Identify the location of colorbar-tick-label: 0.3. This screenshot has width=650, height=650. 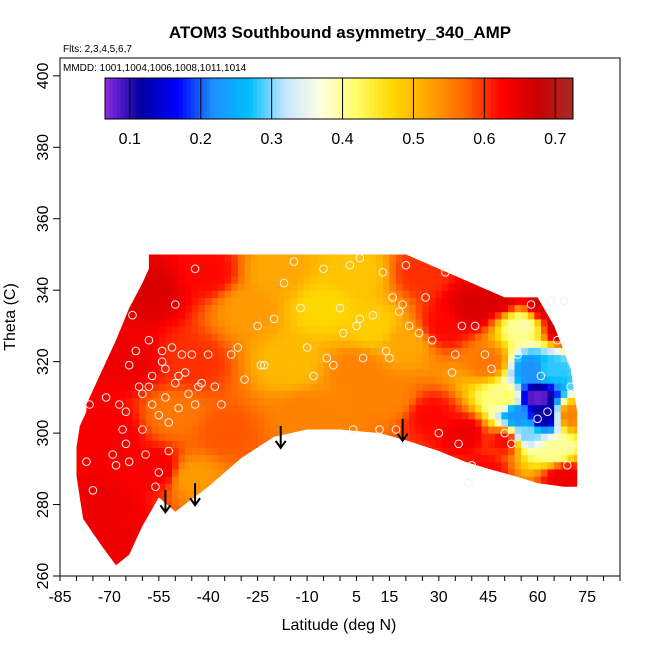
(271, 139).